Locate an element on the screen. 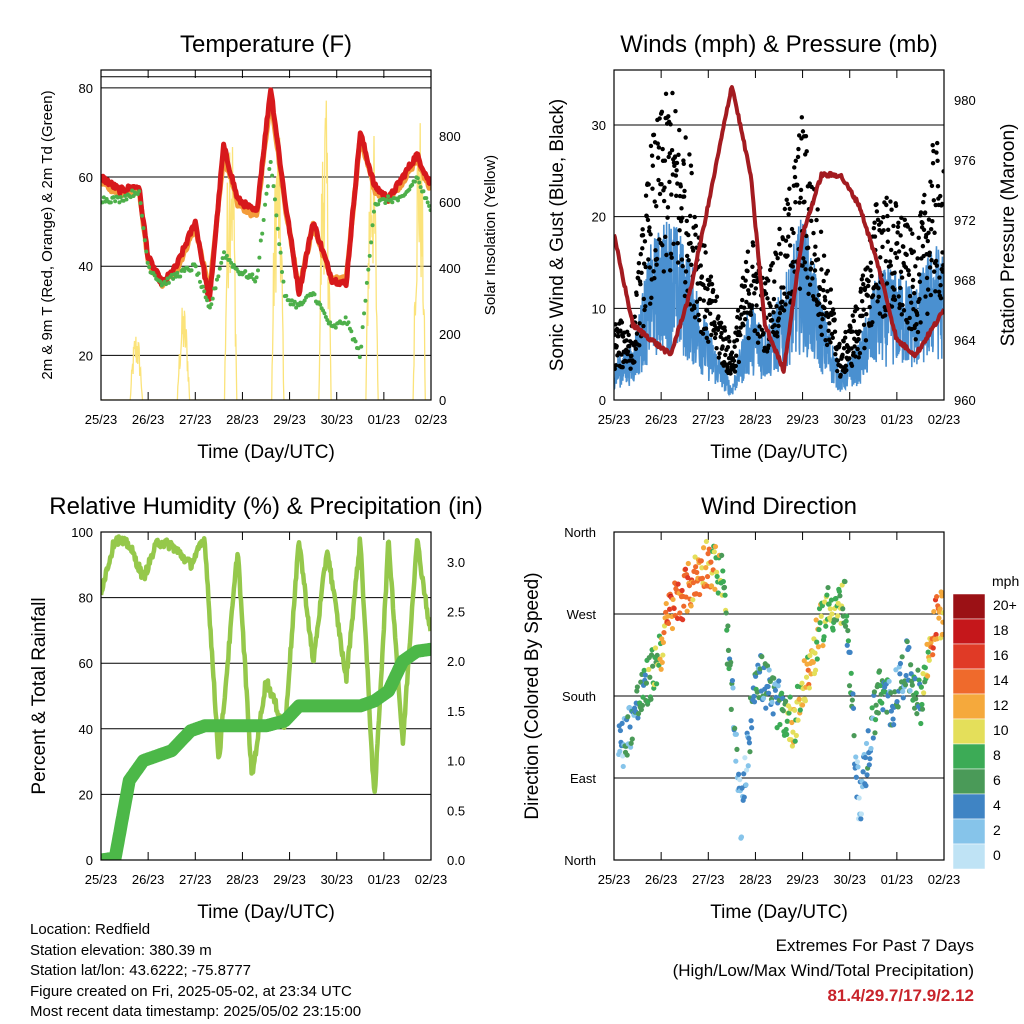  y2-tick-label: 976 is located at coordinates (965, 160).